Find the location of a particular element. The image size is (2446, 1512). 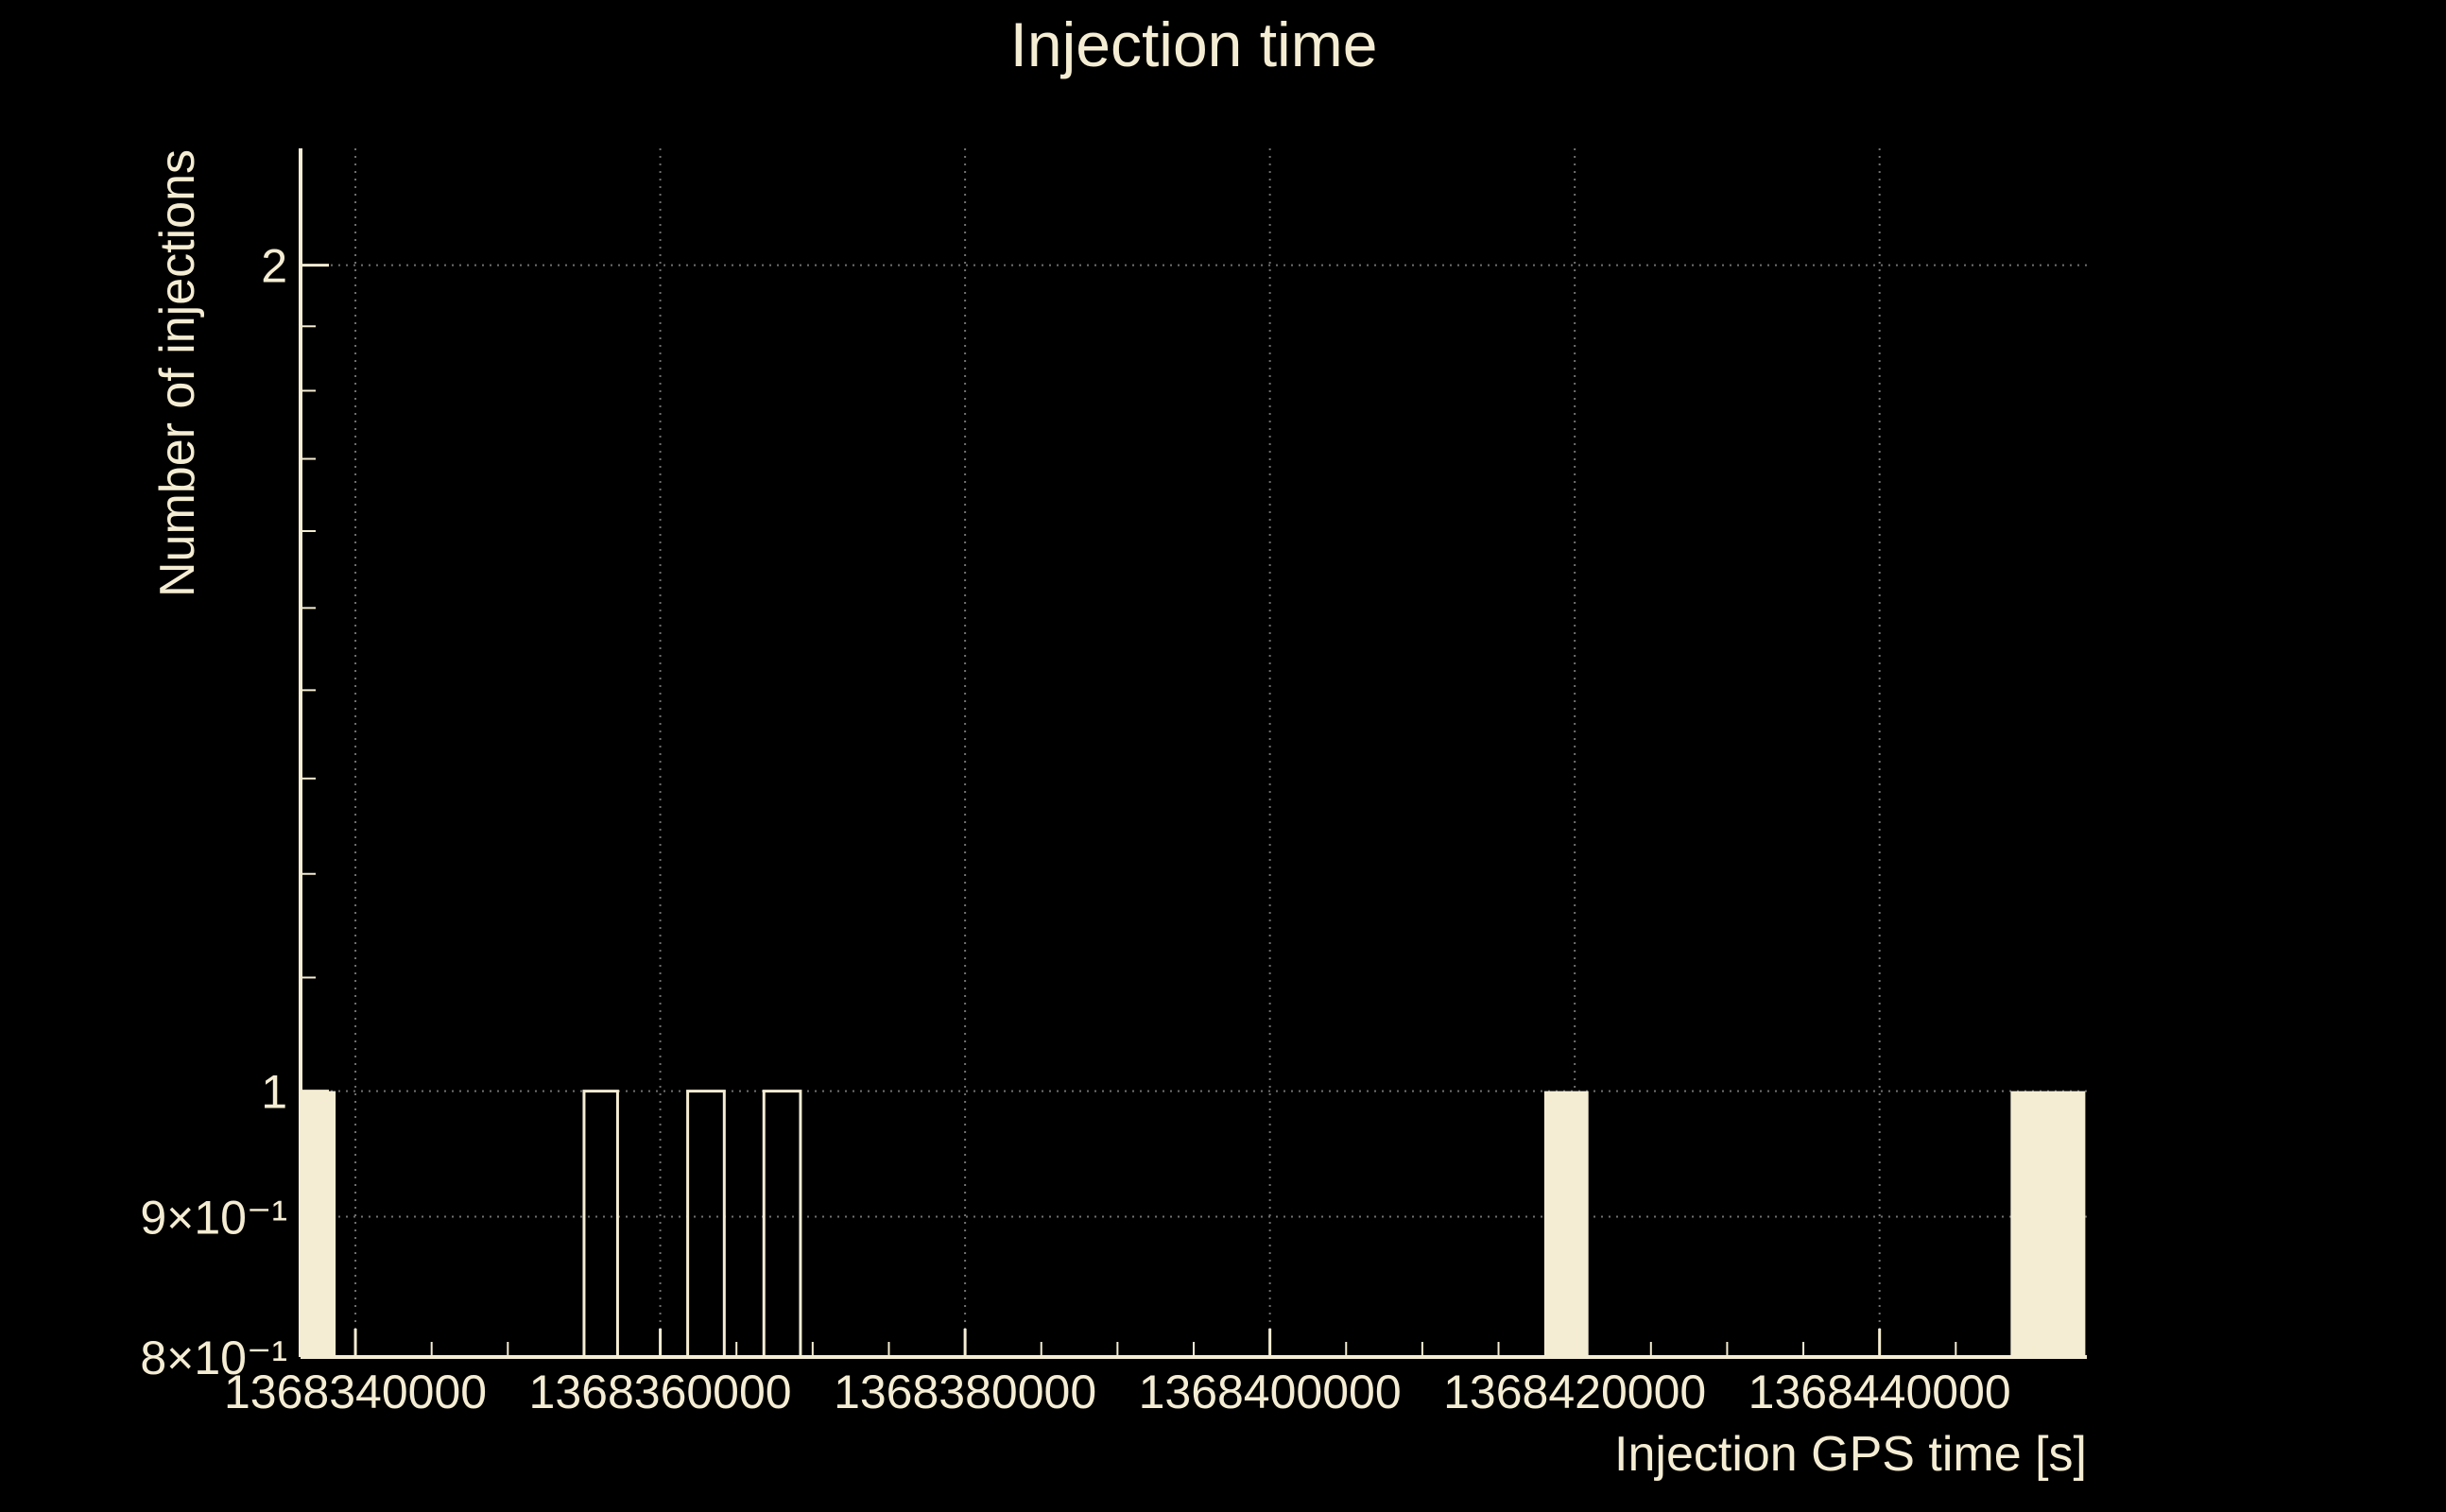

x-axis-label: Injection GPS time [s] is located at coordinates (1850, 1454).